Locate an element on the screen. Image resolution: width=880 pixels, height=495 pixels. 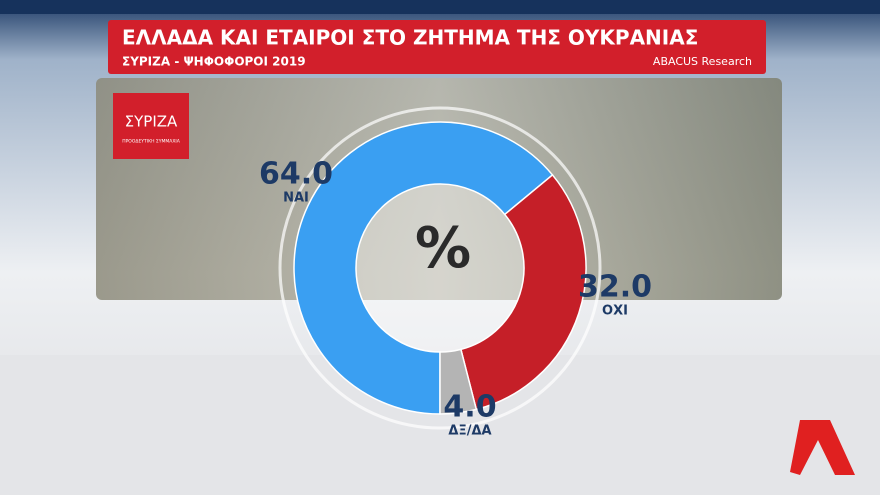
party-logo is located at coordinates (151, 126).